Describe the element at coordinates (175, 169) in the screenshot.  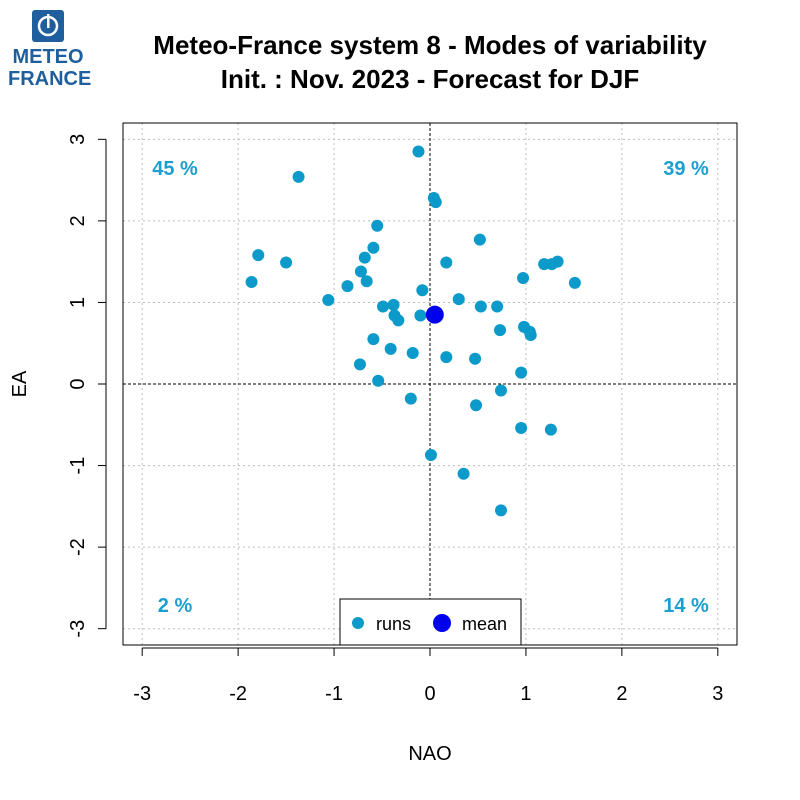
I see `quadrant-label-top-left: 45 %` at that location.